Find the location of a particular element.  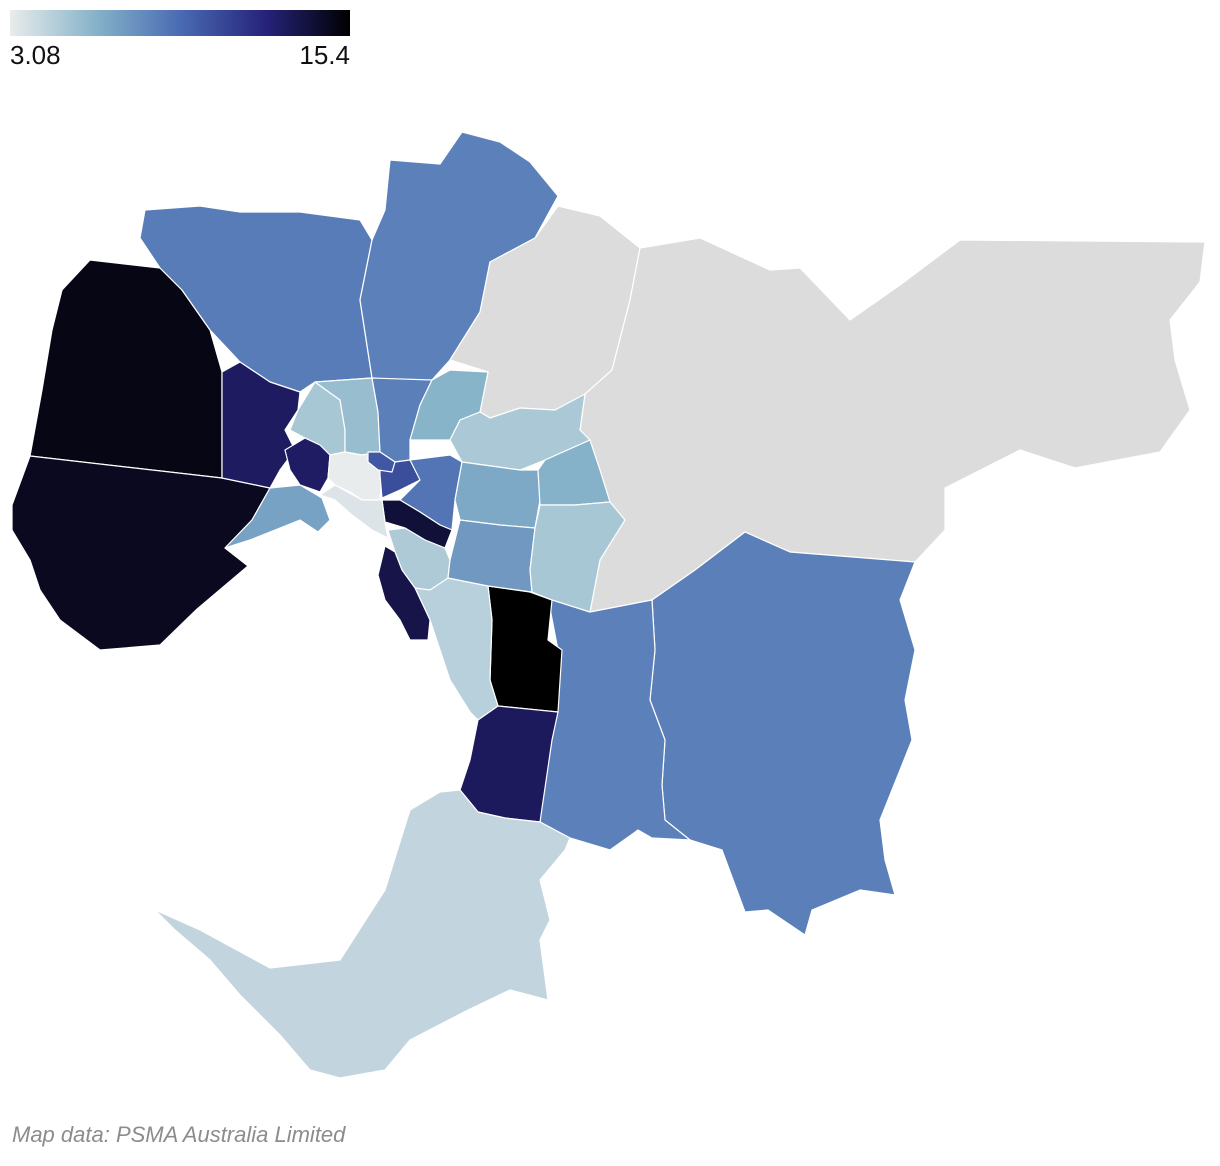

color-legend: 3.08 15.4 is located at coordinates (180, 41).